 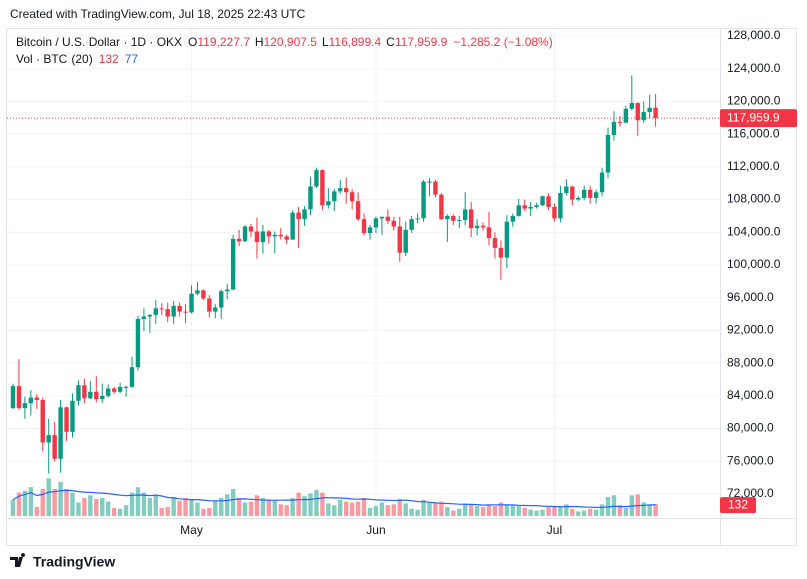 I want to click on last-price-label: 117,959.9, so click(x=753, y=117).